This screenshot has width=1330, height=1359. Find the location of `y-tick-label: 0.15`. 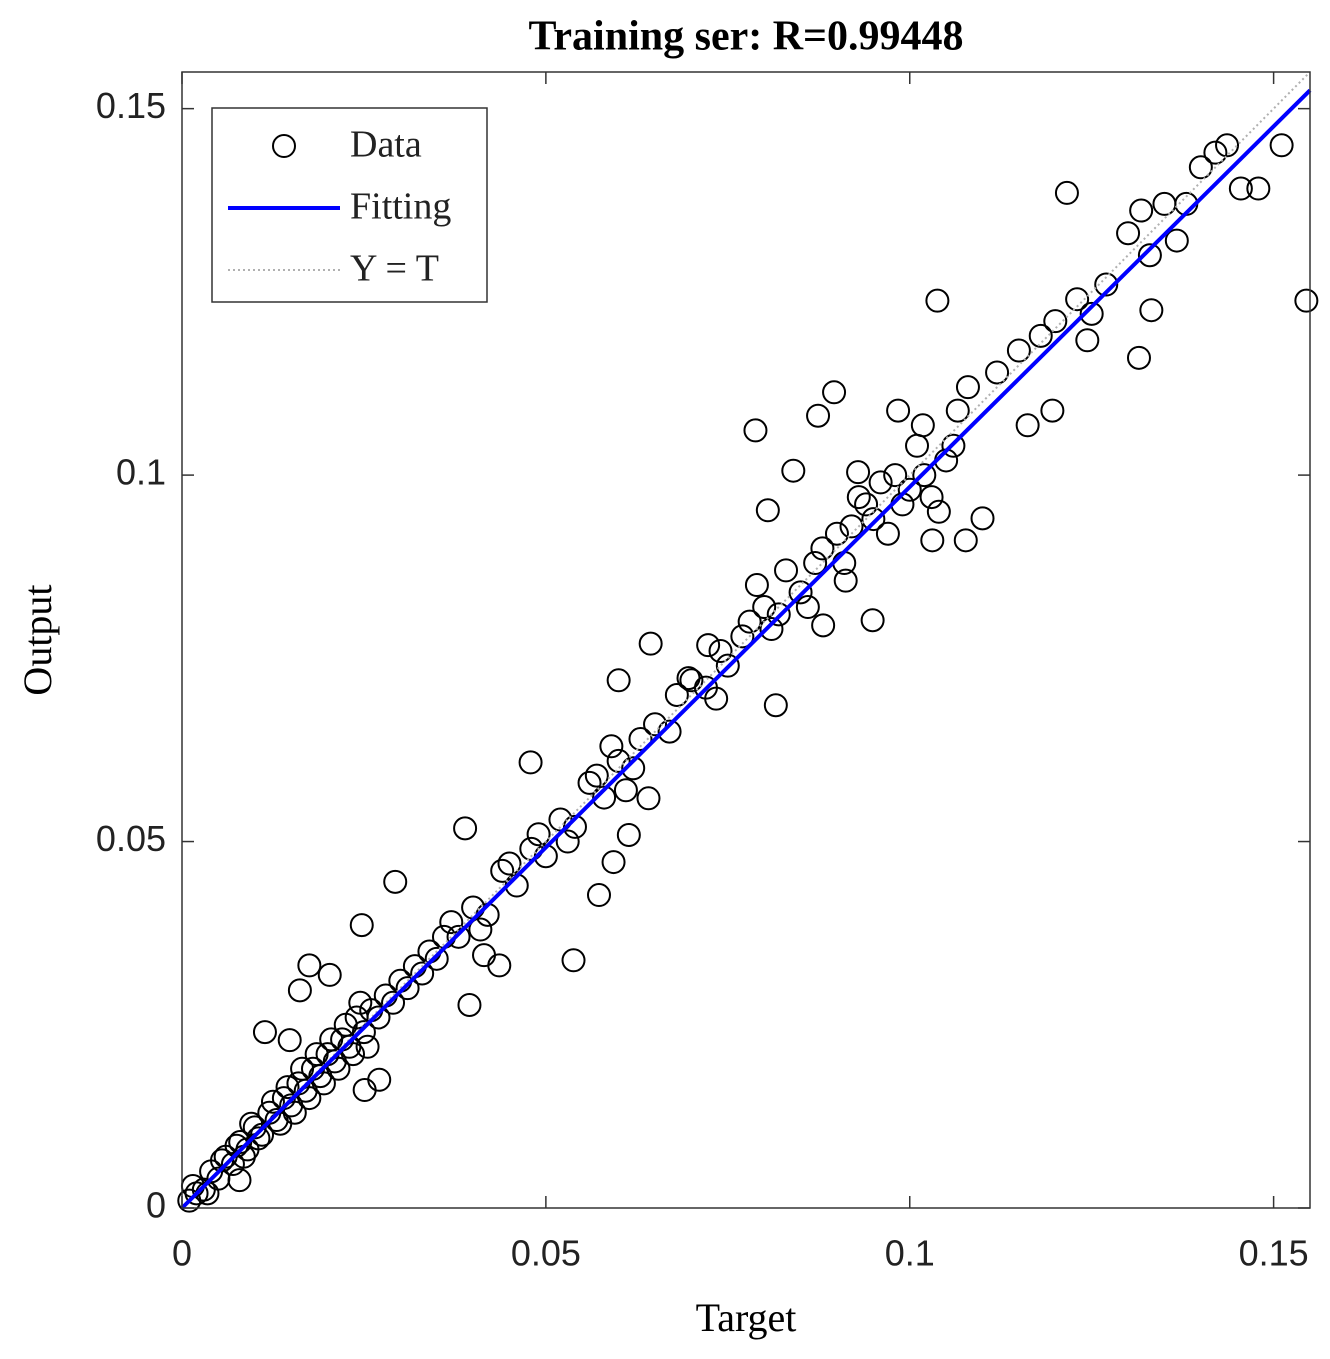

y-tick-label: 0.15 is located at coordinates (131, 105).